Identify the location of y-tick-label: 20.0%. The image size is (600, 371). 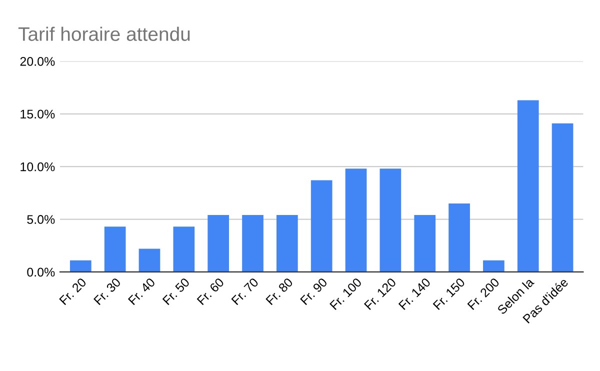
(37, 61).